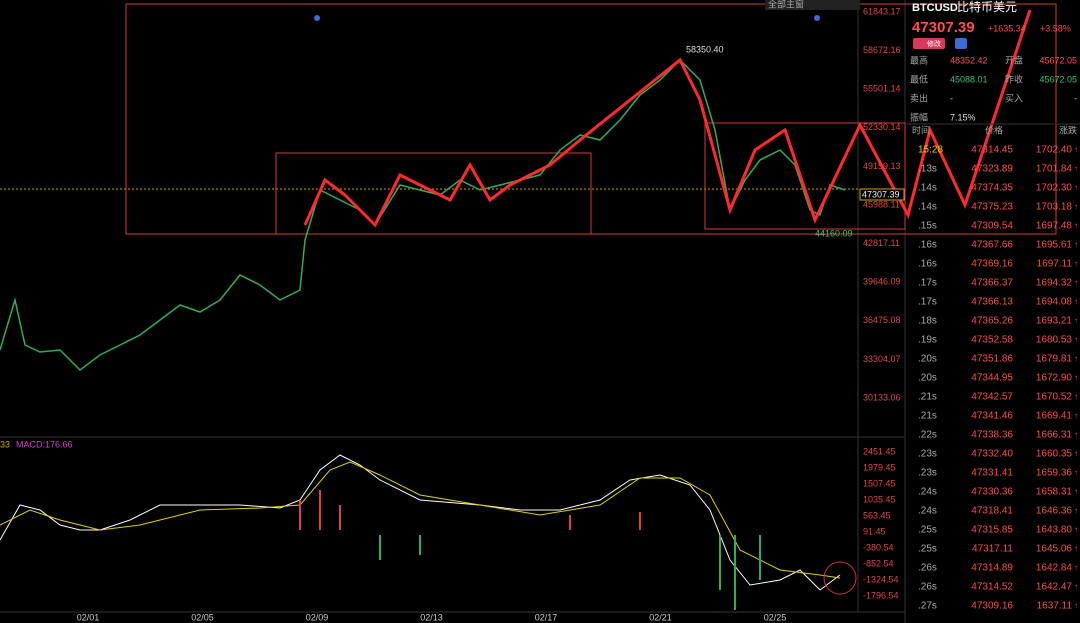  Describe the element at coordinates (927, 473) in the screenshot. I see `trade-cell: .23s` at that location.